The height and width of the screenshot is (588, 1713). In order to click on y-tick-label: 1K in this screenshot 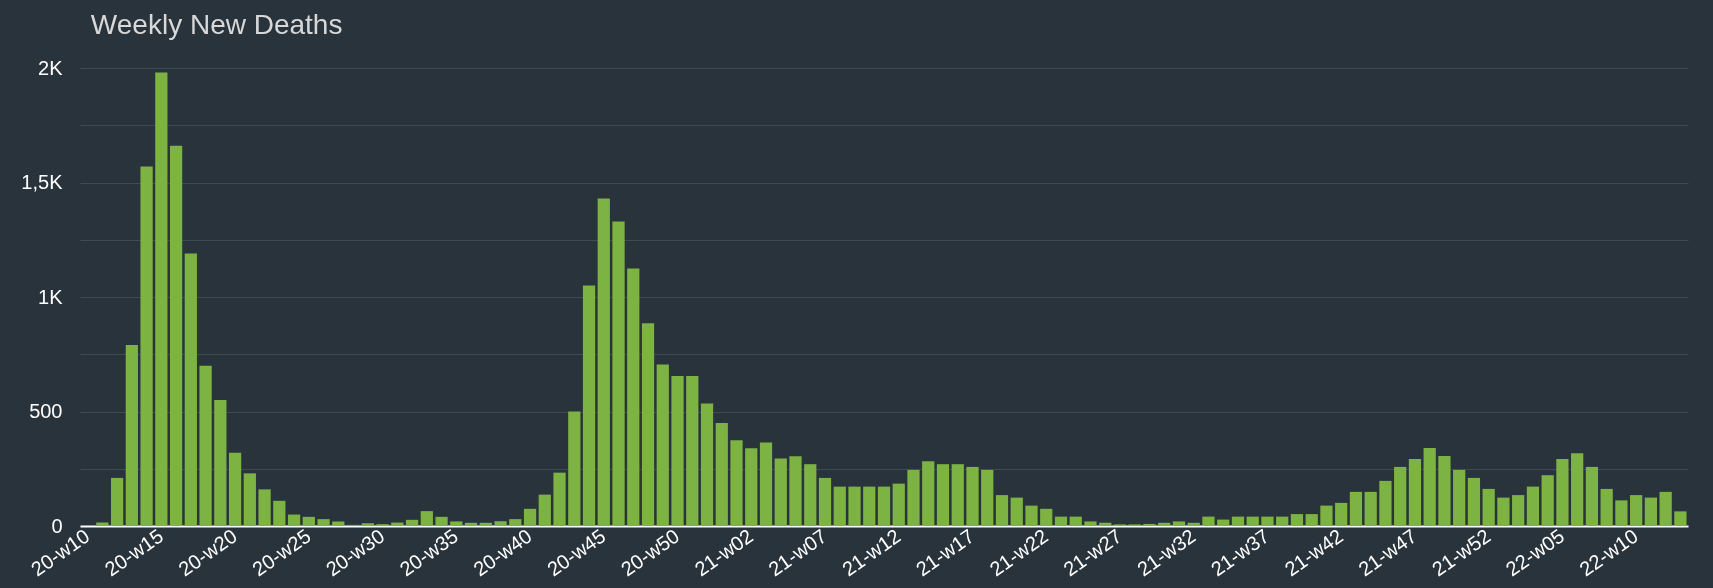, I will do `click(51, 296)`.